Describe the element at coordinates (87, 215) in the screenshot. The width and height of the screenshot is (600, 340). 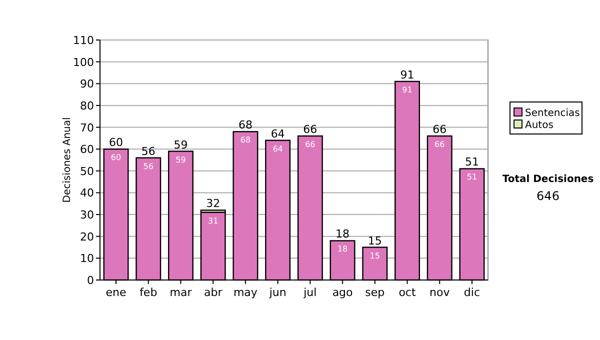
I see `y-tick-label: 30` at that location.